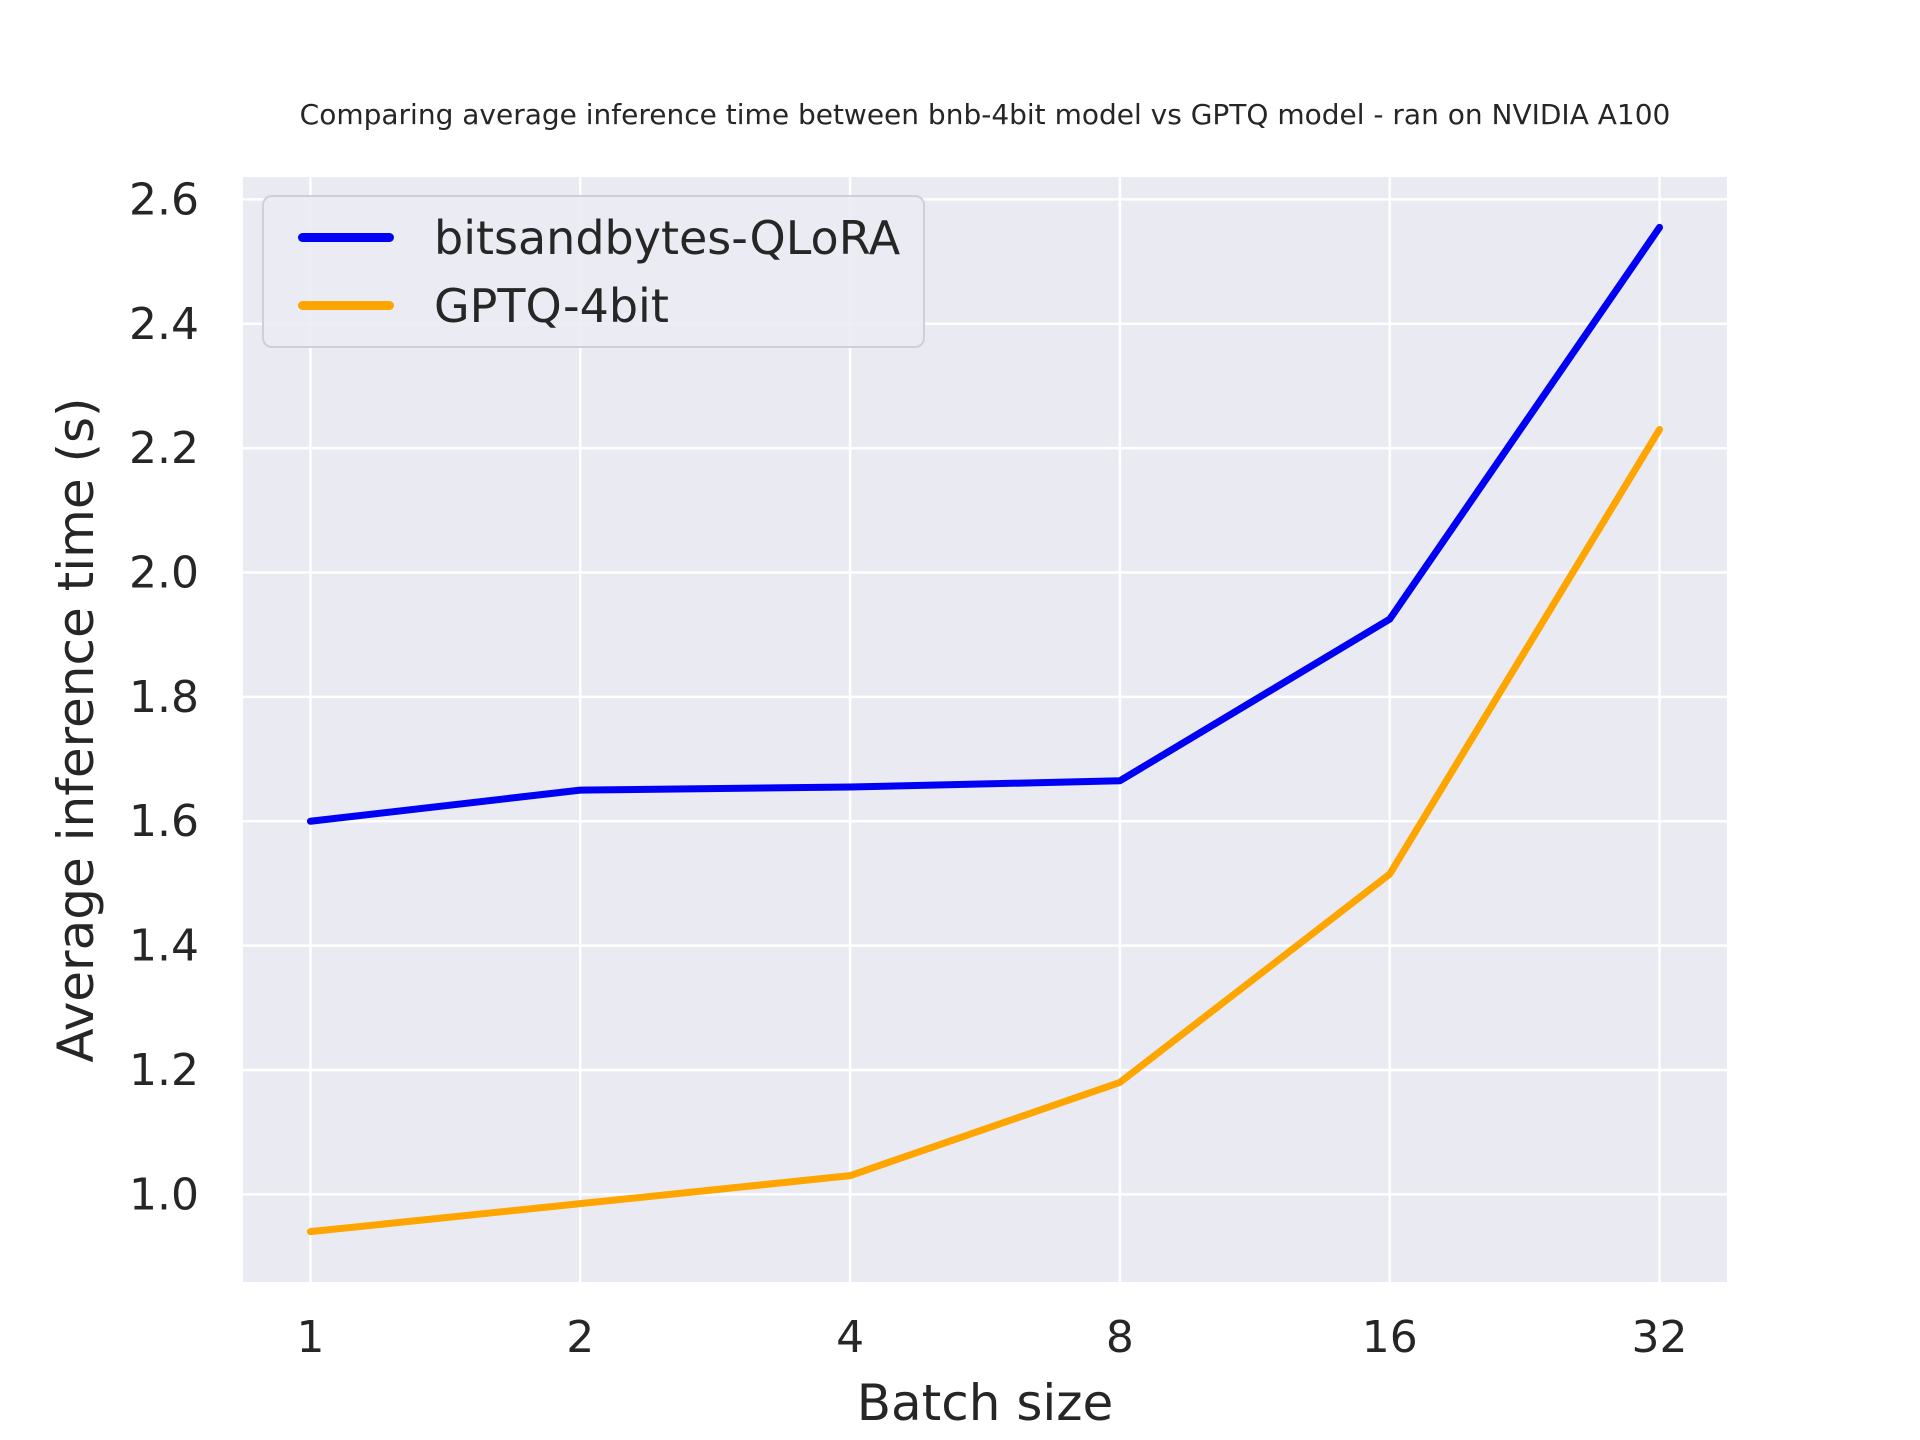 The image size is (1920, 1440). I want to click on y-tick-label: 1.2, so click(164, 1070).